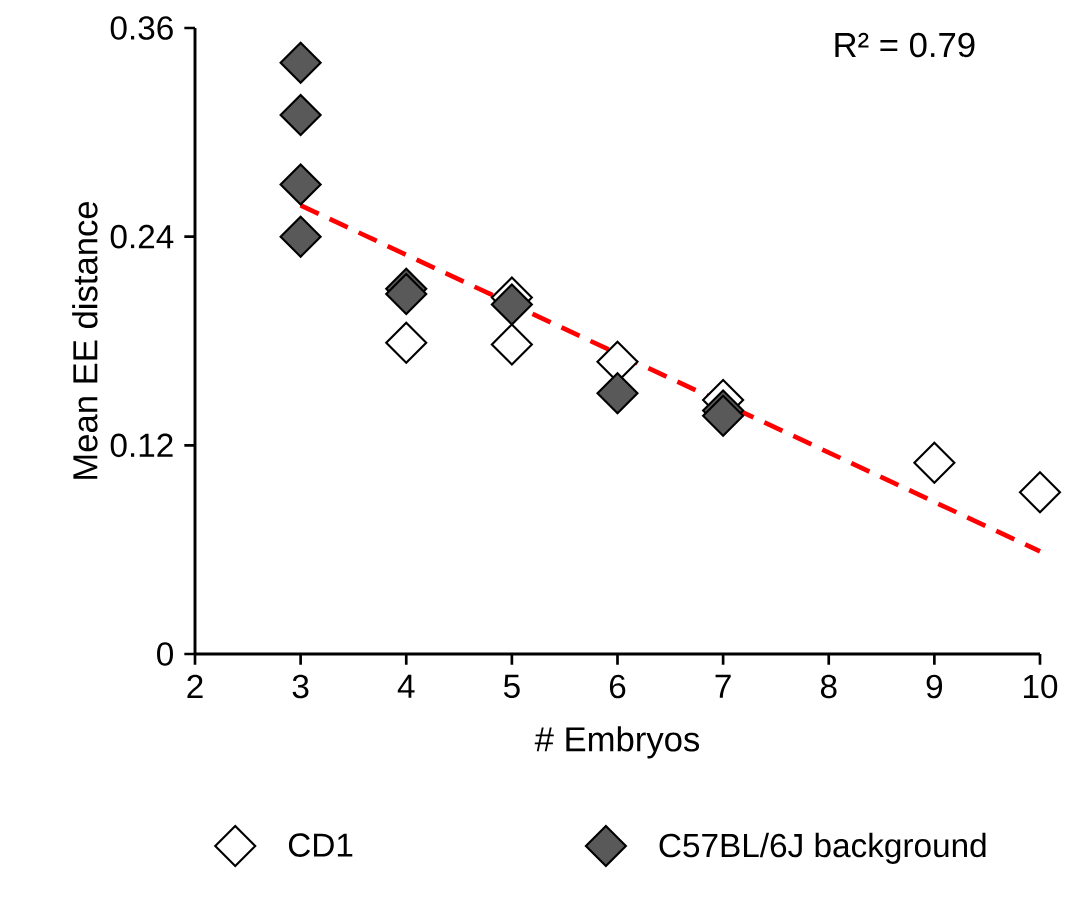  I want to click on x-tick-label: 5, so click(511, 686).